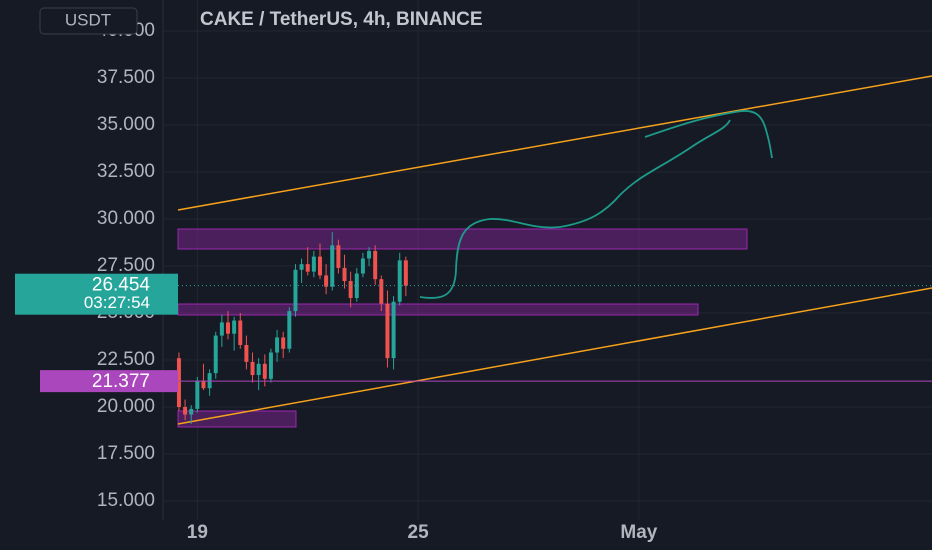 The image size is (932, 550). Describe the element at coordinates (121, 381) in the screenshot. I see `level-label: 21.377` at that location.